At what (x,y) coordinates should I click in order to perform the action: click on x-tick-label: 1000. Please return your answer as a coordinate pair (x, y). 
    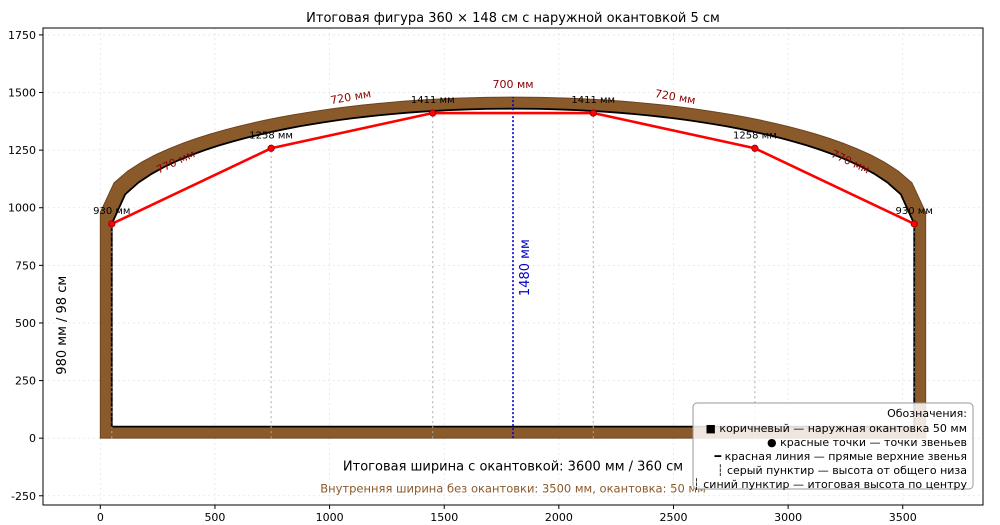
    Looking at the image, I should click on (330, 517).